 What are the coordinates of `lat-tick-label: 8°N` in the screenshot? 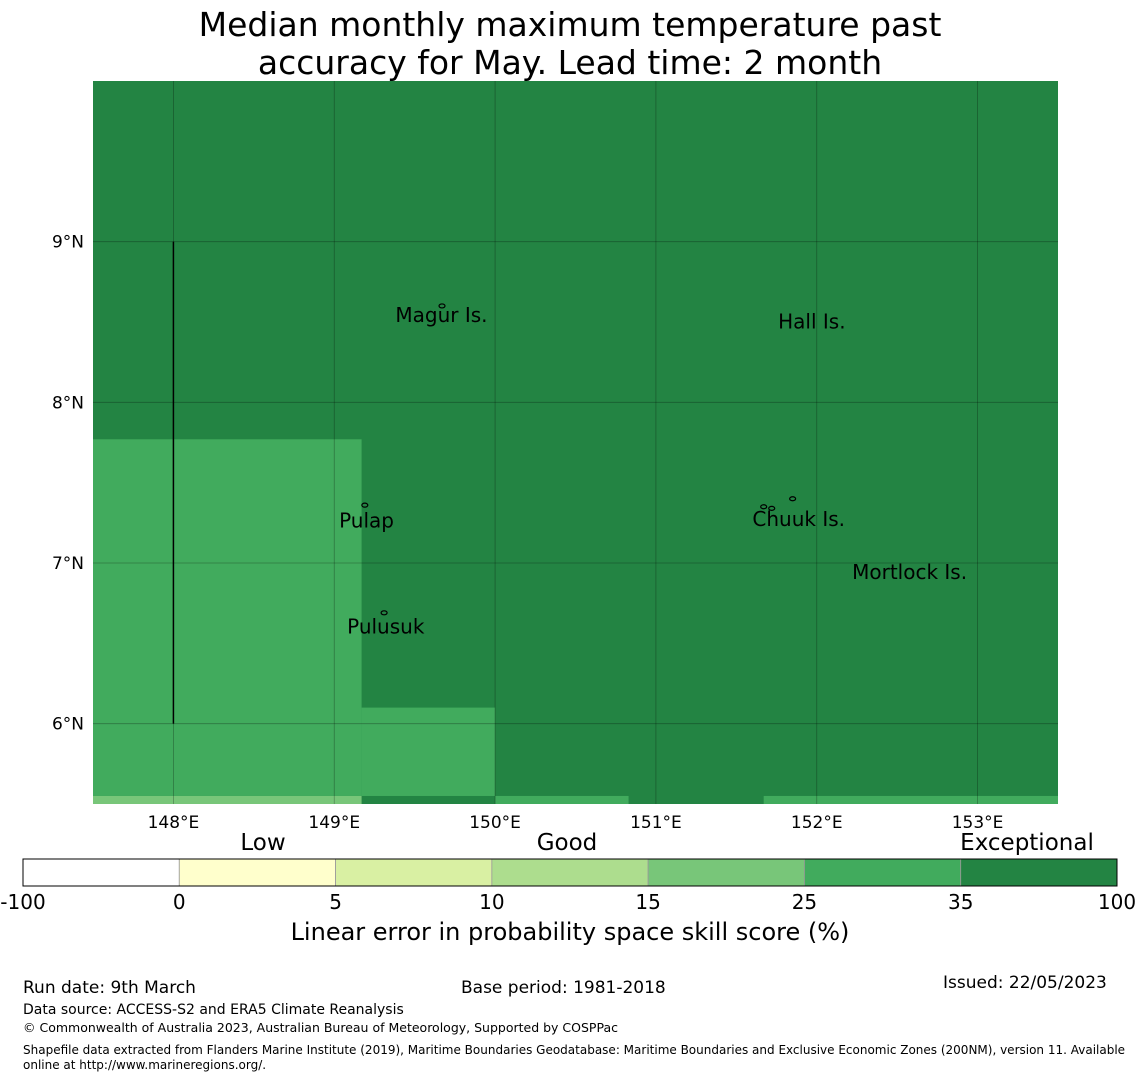 It's located at (68, 403).